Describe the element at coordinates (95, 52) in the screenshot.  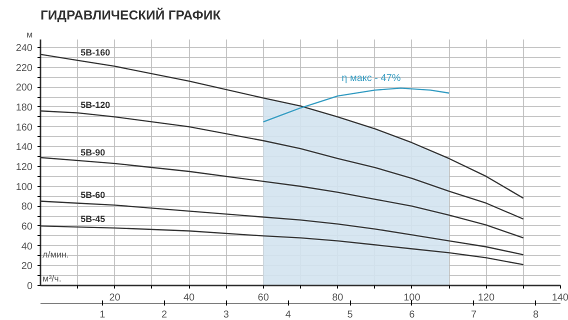
I see `series-label: 5B-160` at that location.